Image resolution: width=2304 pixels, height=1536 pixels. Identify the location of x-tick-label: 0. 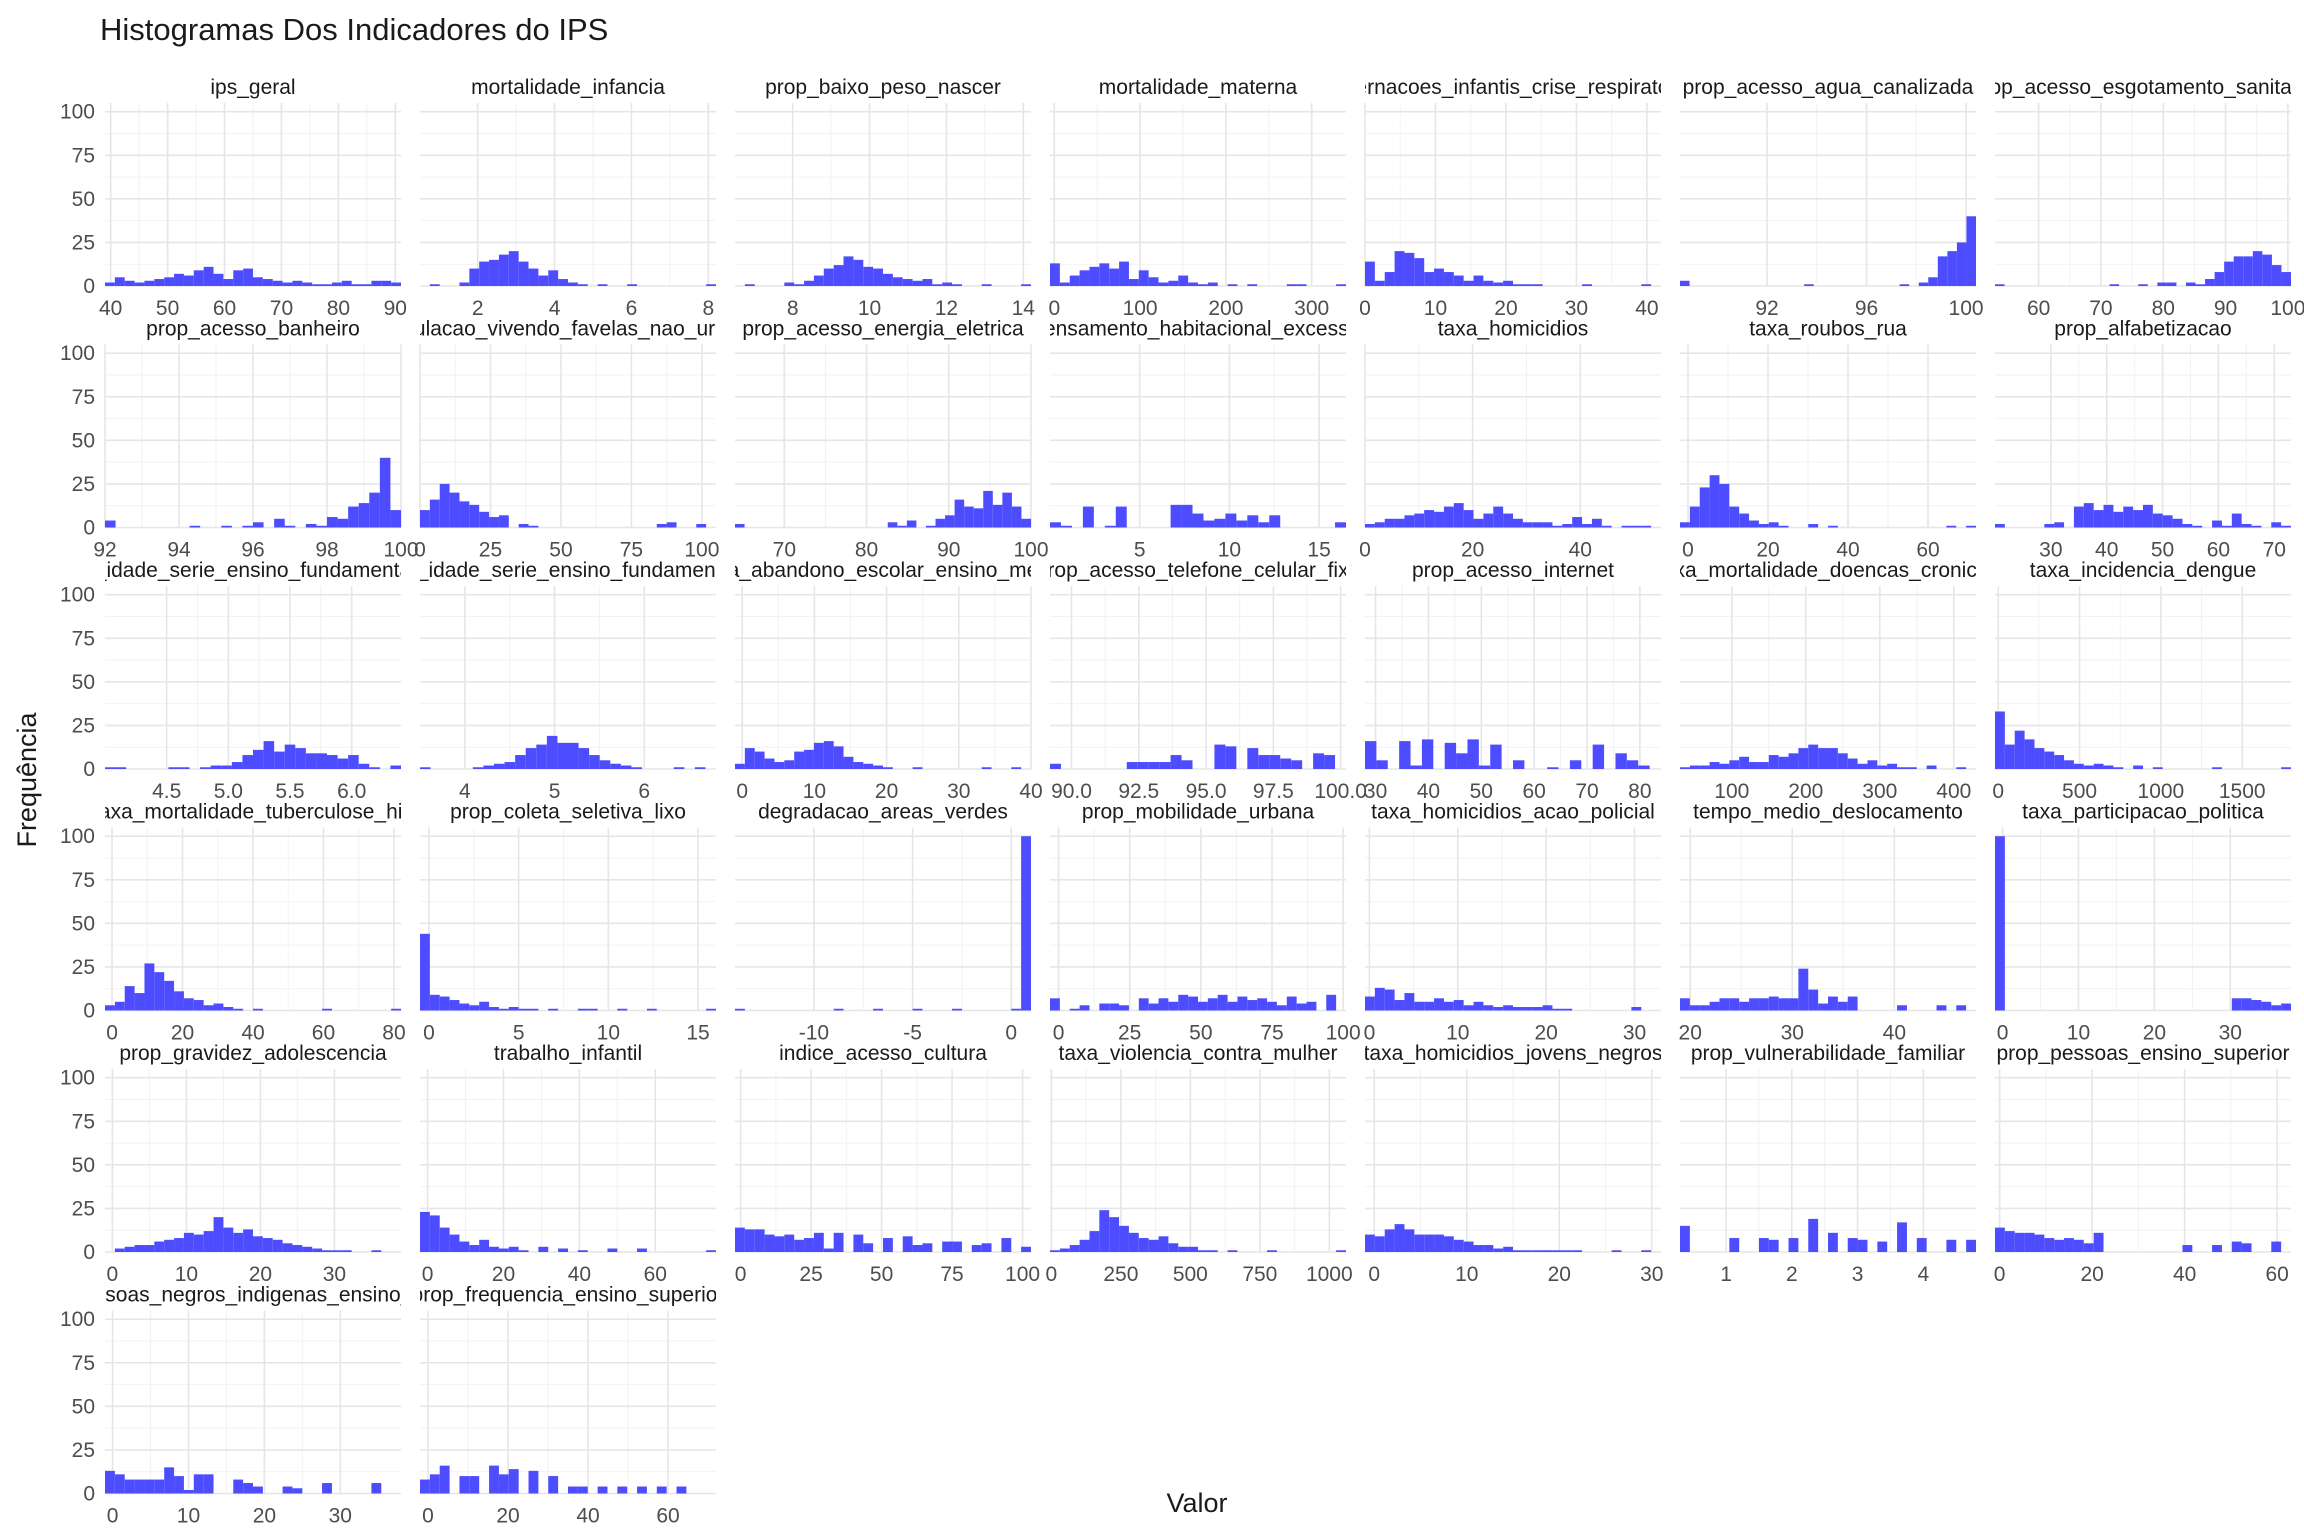
(741, 1274).